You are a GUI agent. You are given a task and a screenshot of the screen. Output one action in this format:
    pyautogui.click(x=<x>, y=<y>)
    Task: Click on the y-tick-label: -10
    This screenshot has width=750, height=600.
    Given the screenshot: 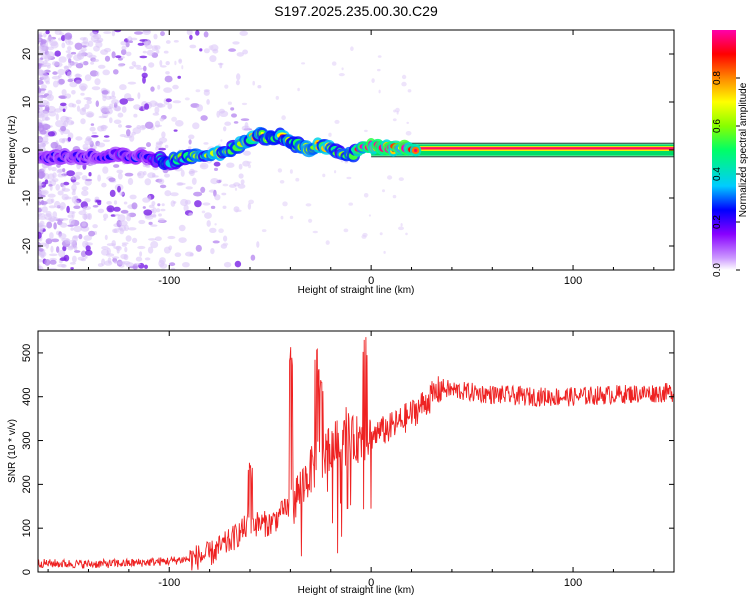 What is the action you would take?
    pyautogui.click(x=27, y=198)
    